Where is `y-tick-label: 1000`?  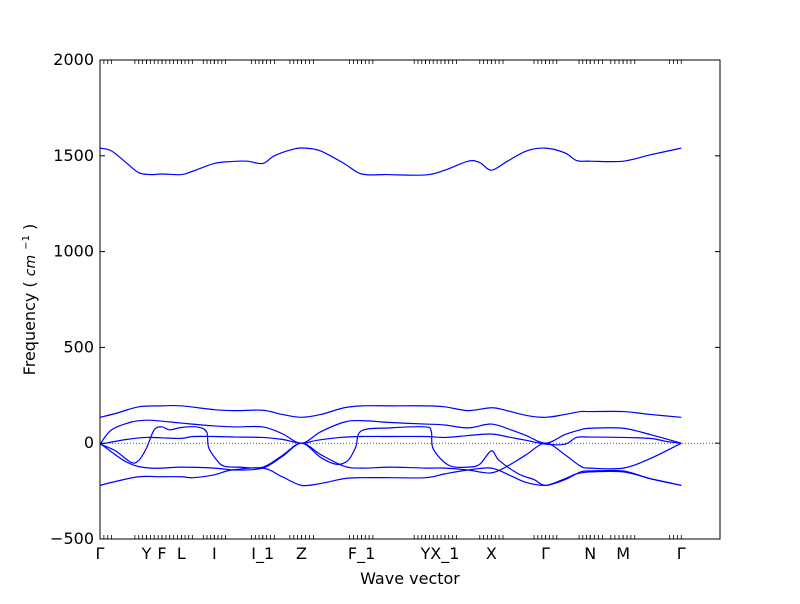
y-tick-label: 1000 is located at coordinates (73, 251).